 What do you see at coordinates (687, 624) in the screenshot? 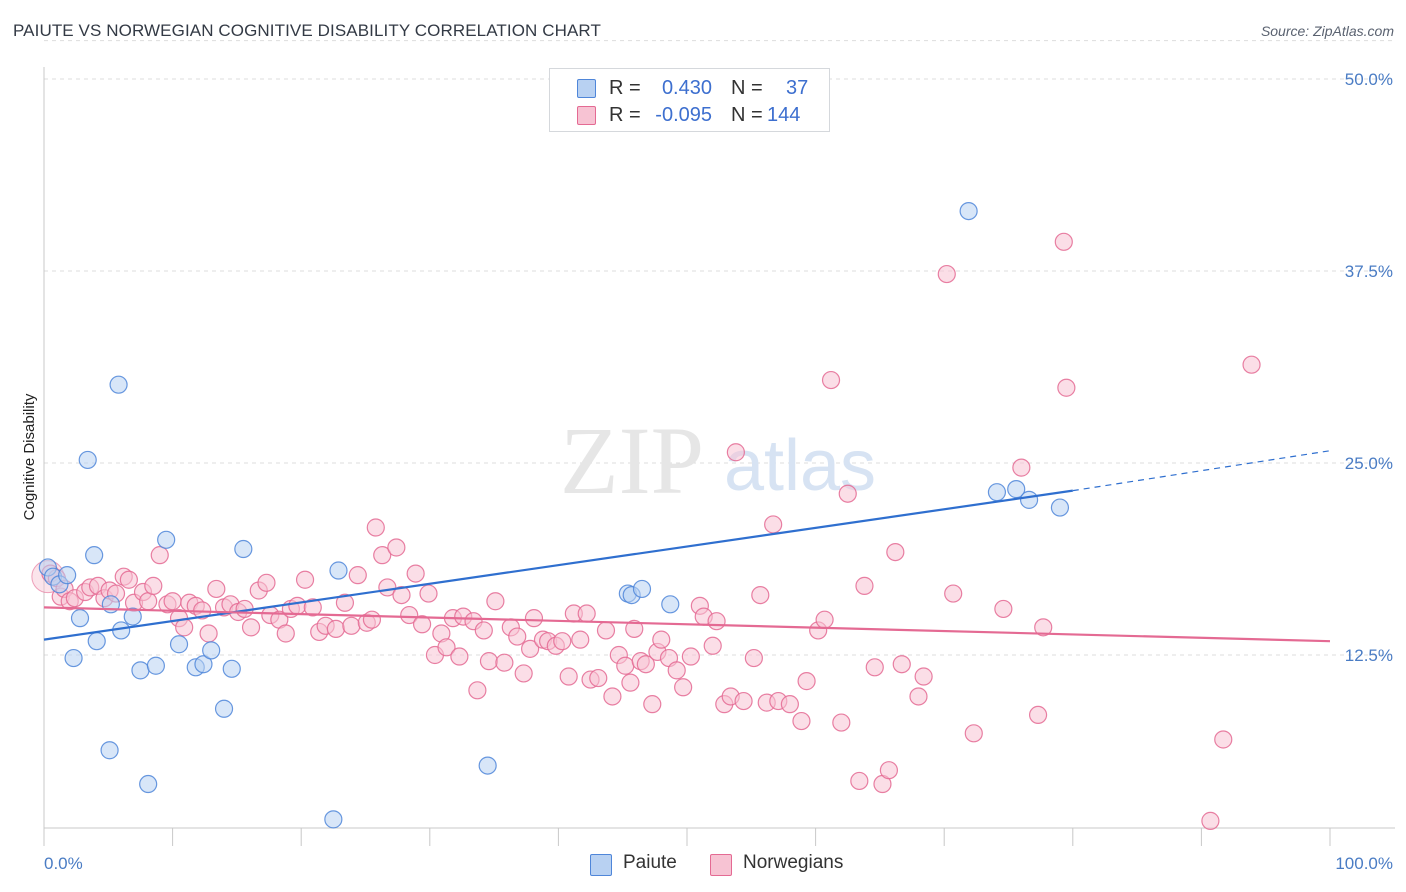
I see `norwegians-trend-line` at bounding box center [687, 624].